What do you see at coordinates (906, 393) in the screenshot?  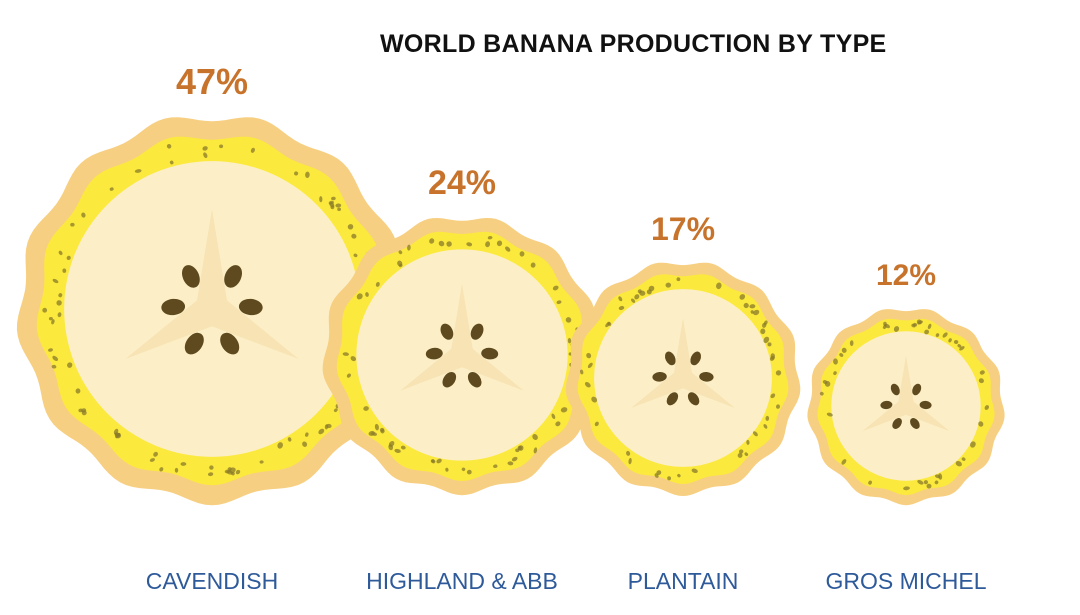 I see `slice-core-gros-michel` at bounding box center [906, 393].